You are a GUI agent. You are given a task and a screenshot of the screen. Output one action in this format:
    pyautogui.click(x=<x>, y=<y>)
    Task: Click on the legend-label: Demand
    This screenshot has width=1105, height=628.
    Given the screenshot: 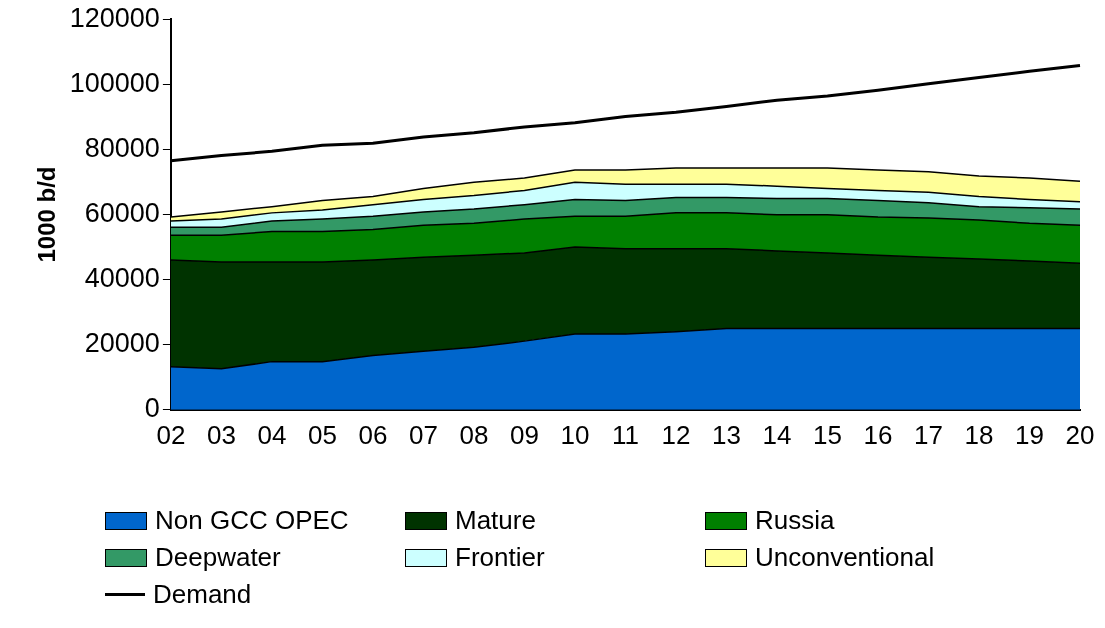 What is the action you would take?
    pyautogui.click(x=202, y=594)
    